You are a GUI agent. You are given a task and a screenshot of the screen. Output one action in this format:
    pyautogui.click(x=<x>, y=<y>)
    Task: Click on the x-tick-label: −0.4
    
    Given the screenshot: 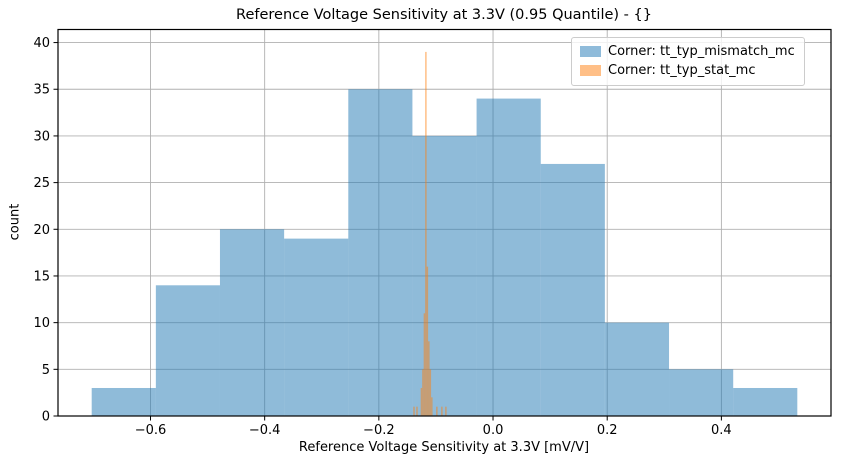 What is the action you would take?
    pyautogui.click(x=265, y=430)
    